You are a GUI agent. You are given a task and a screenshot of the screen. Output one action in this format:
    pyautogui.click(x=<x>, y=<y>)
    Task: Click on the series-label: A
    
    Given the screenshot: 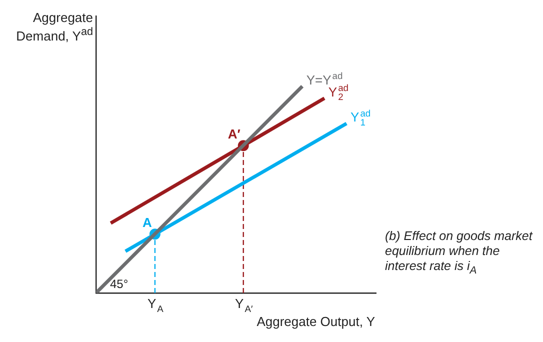 What is the action you would take?
    pyautogui.click(x=147, y=222)
    